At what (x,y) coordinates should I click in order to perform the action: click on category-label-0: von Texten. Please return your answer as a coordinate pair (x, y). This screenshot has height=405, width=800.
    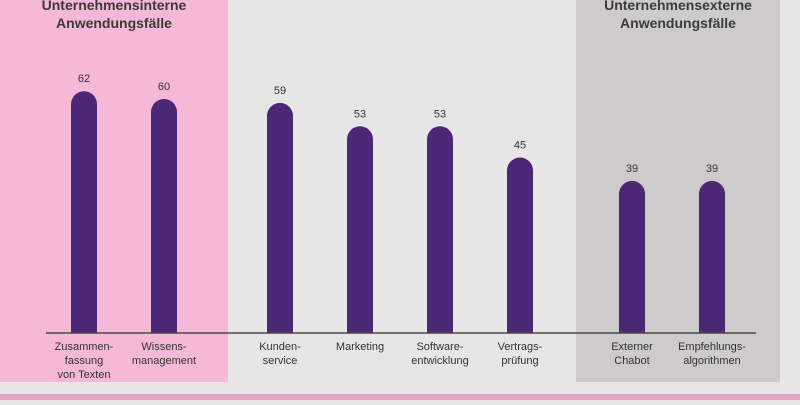
    Looking at the image, I should click on (83, 375).